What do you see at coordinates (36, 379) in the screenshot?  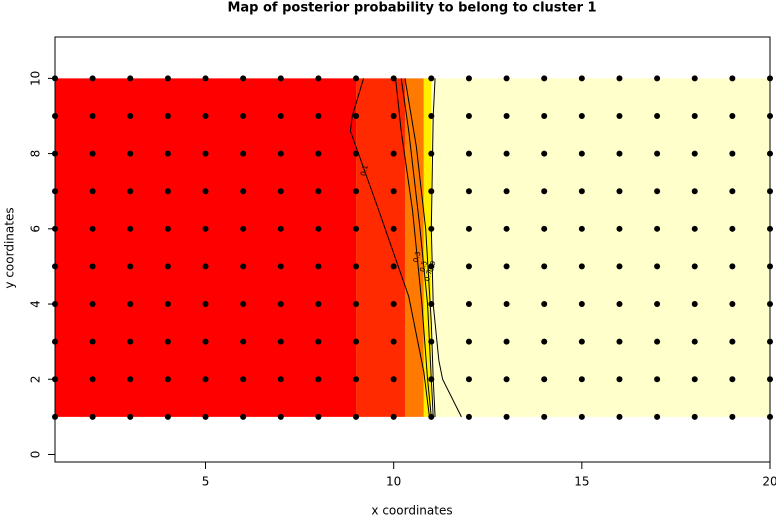 I see `y-tick-label: 2` at bounding box center [36, 379].